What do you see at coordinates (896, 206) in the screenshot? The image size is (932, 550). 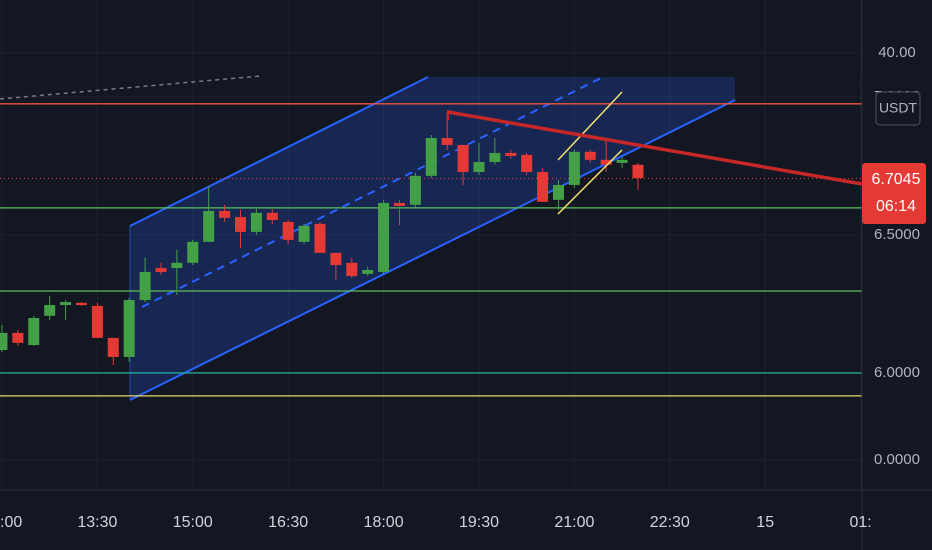 I see `countdown: 06:14` at bounding box center [896, 206].